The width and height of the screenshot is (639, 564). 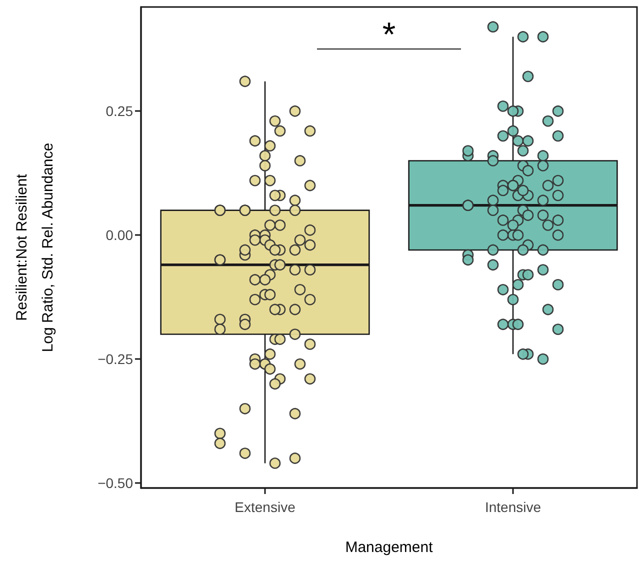 What do you see at coordinates (35, 247) in the screenshot?
I see `y-axis-title: Resilient:Not Resilient Log Ratio, Std. Rel. Abundance` at bounding box center [35, 247].